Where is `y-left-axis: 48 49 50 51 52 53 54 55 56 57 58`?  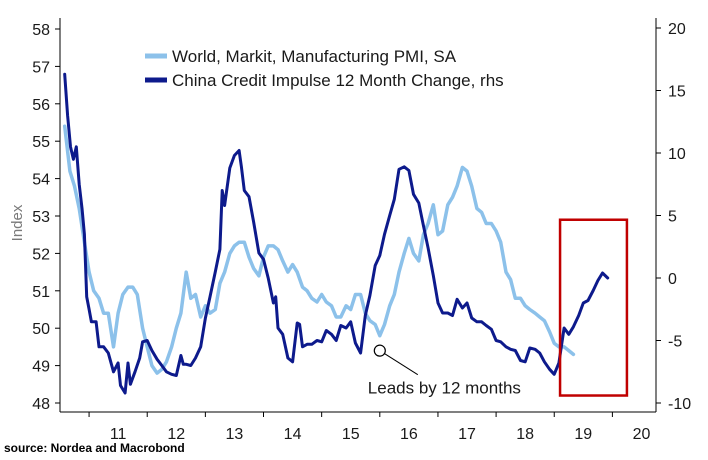 y-left-axis: 48 49 50 51 52 53 54 55 56 57 58 is located at coordinates (46, 217).